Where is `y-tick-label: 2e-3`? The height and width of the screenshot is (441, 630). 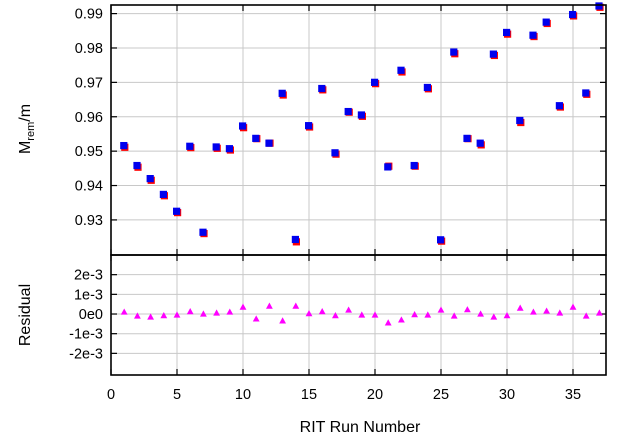 y-tick-label: 2e-3 is located at coordinates (88, 276).